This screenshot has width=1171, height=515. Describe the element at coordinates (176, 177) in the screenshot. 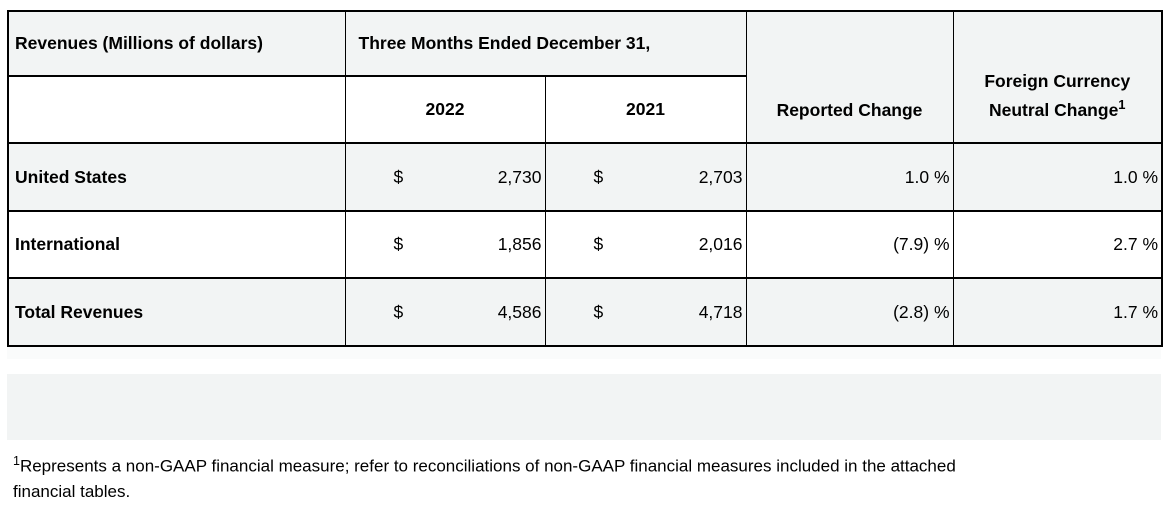

I see `row-label-cell: United States` at that location.